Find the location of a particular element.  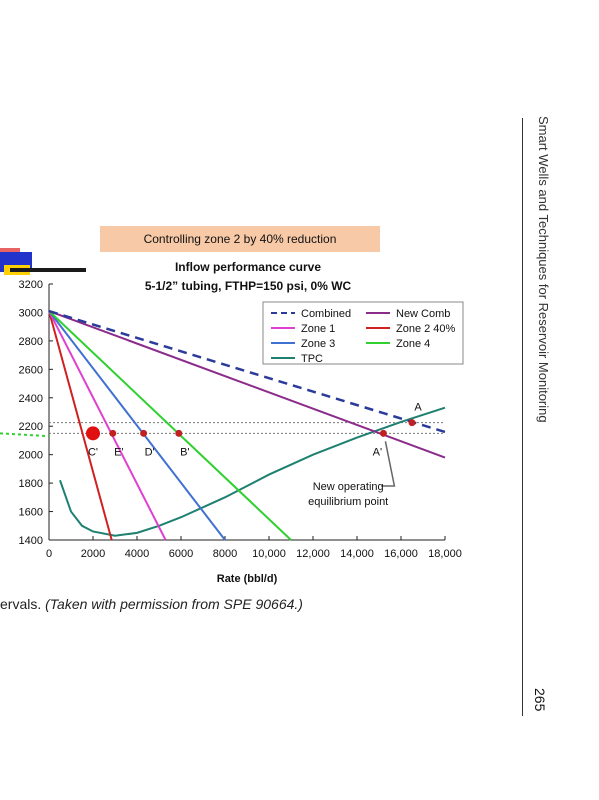

annotation-text-line2: equilibrium point is located at coordinates (348, 502).